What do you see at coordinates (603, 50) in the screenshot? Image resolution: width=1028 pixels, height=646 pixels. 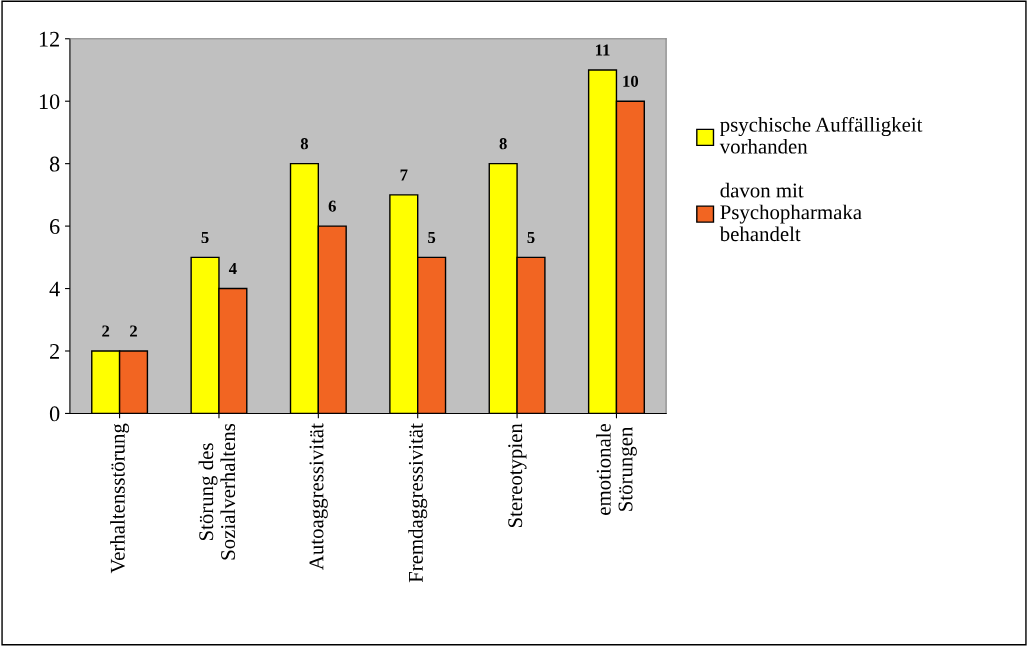 I see `data-label: 11` at bounding box center [603, 50].